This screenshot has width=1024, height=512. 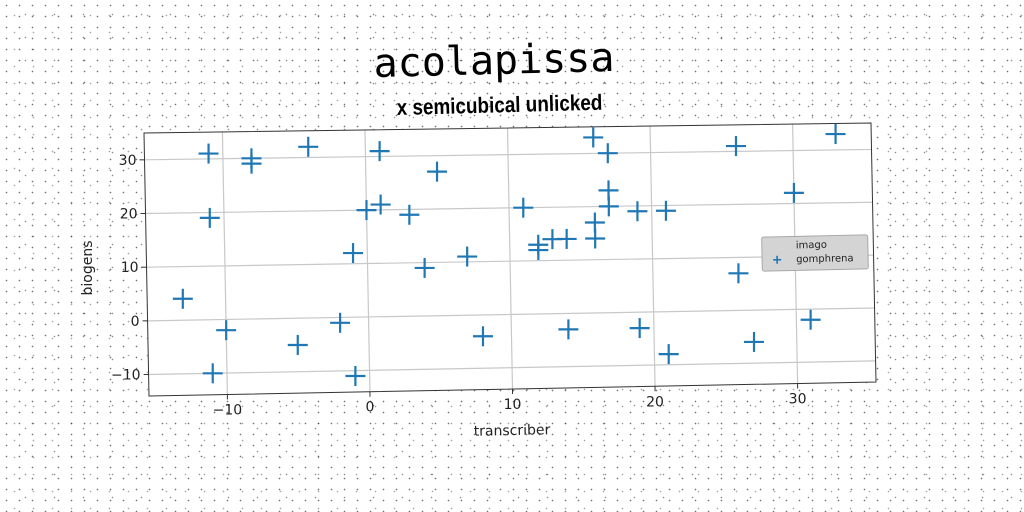 What do you see at coordinates (825, 259) in the screenshot?
I see `legend-entry: gomphrena` at bounding box center [825, 259].